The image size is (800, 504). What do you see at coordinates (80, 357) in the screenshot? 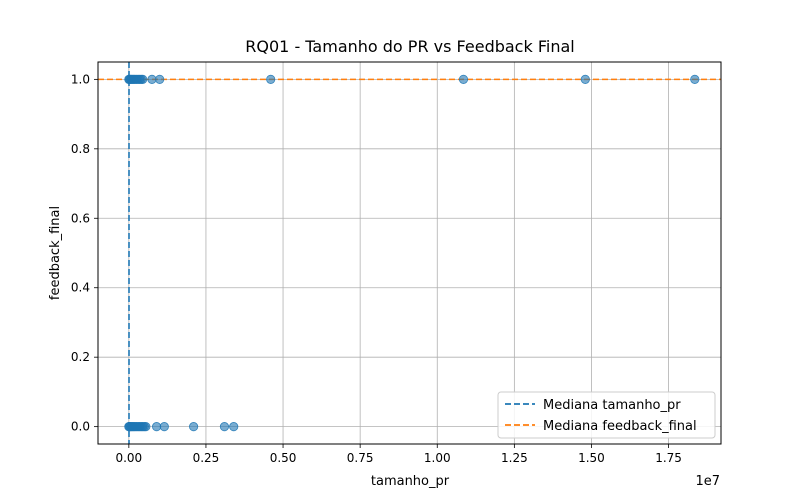
I see `y-tick-label: 0.2` at bounding box center [80, 357].